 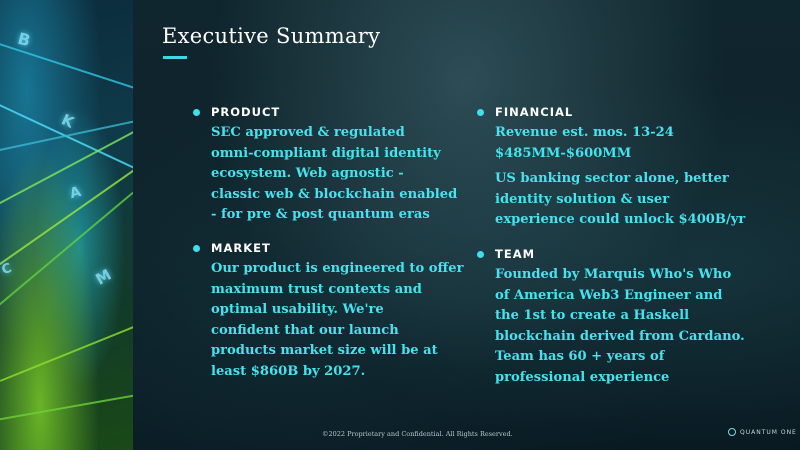 What do you see at coordinates (308, 132) in the screenshot?
I see `body-line: SEC approved & regulated` at bounding box center [308, 132].